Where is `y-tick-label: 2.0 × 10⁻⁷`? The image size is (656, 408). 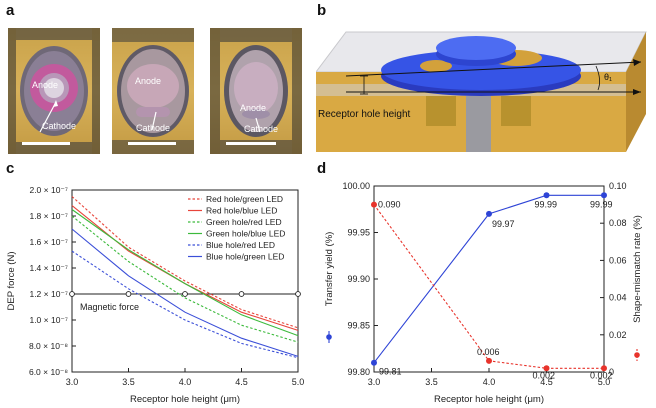 y-tick-label: 2.0 × 10⁻⁷ is located at coordinates (48, 190).